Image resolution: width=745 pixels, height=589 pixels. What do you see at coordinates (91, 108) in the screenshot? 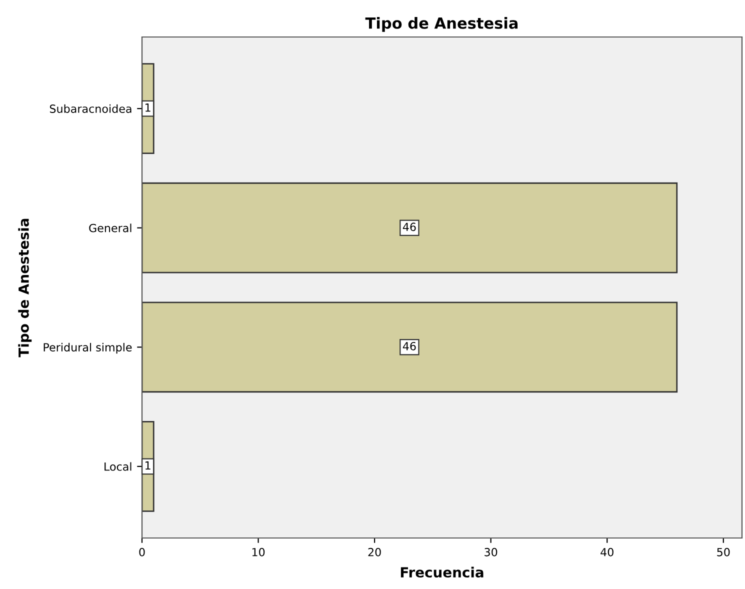
I see `y-tick-label: Subaracnoidea` at bounding box center [91, 108].